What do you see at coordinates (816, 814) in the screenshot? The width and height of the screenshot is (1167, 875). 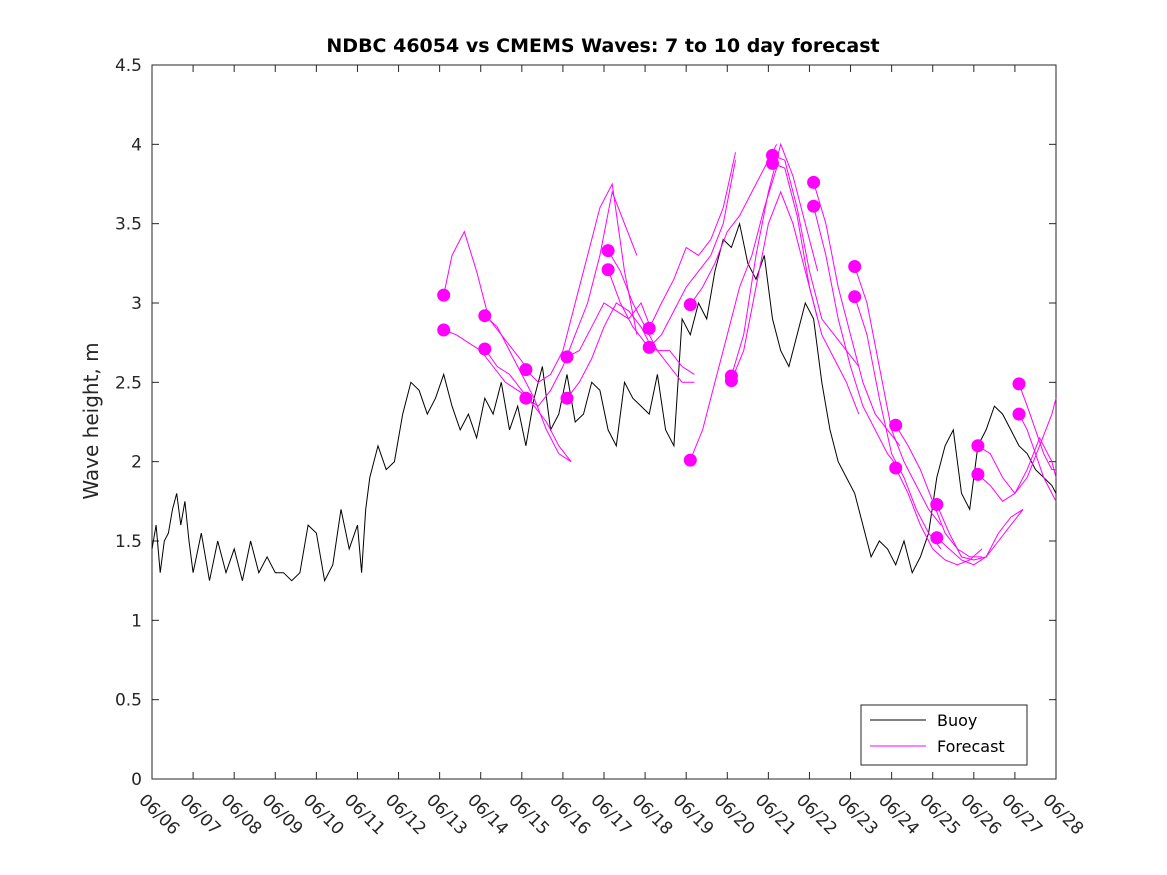 I see `x-tick-label: 06/22` at bounding box center [816, 814].